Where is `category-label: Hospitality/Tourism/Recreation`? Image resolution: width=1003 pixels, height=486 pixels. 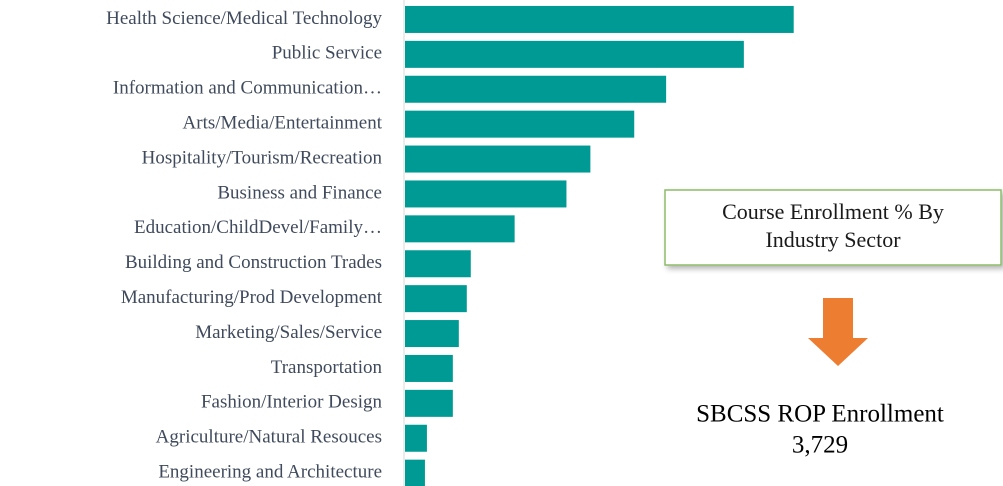
category-label: Hospitality/Tourism/Recreation is located at coordinates (262, 157).